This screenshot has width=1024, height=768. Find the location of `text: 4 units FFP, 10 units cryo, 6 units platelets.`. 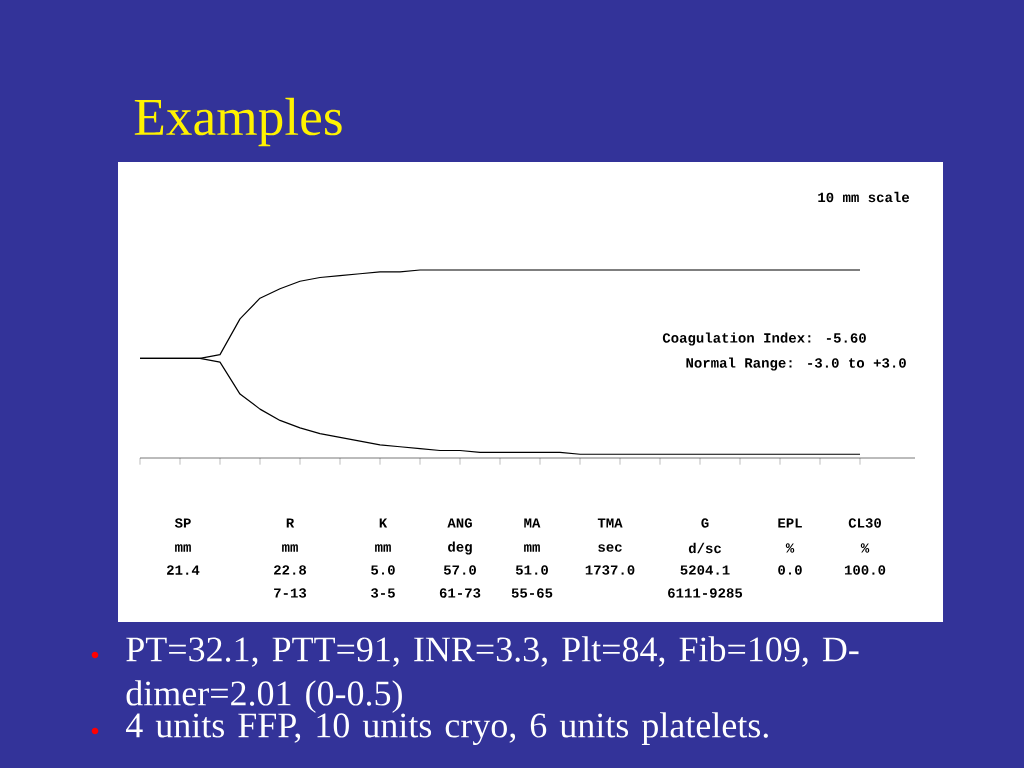

text: 4 units FFP, 10 units cryo, 6 units platelets. is located at coordinates (446, 729).